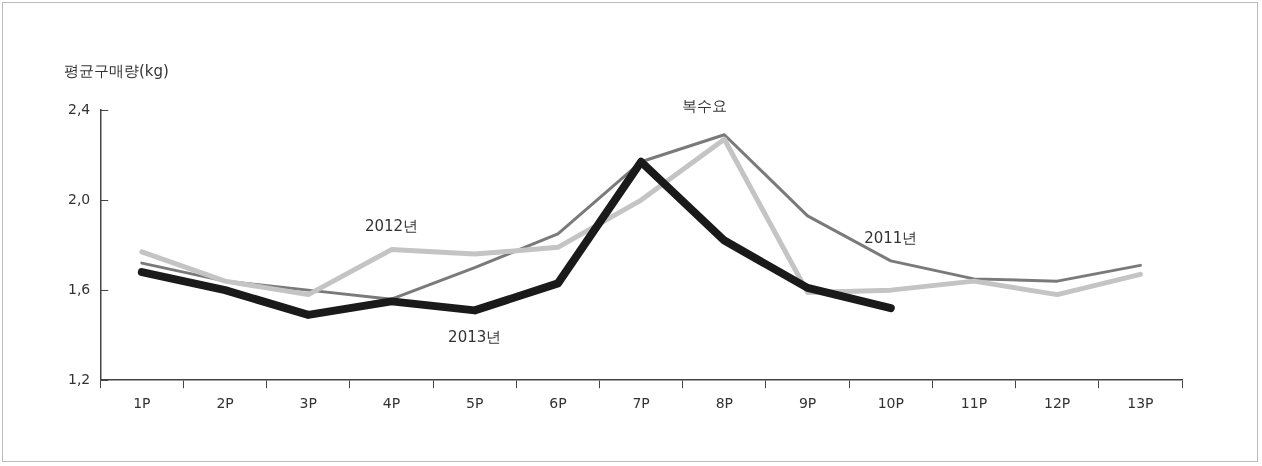 This screenshot has width=1262, height=466. What do you see at coordinates (225, 403) in the screenshot?
I see `x-tick-label: 2P` at bounding box center [225, 403].